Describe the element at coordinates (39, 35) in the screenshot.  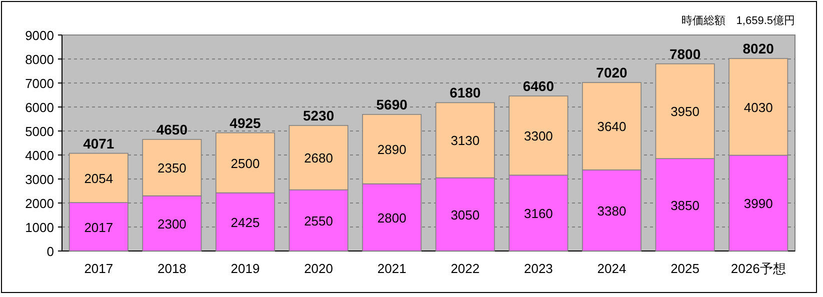
I see `y-tick-label: 9000` at that location.